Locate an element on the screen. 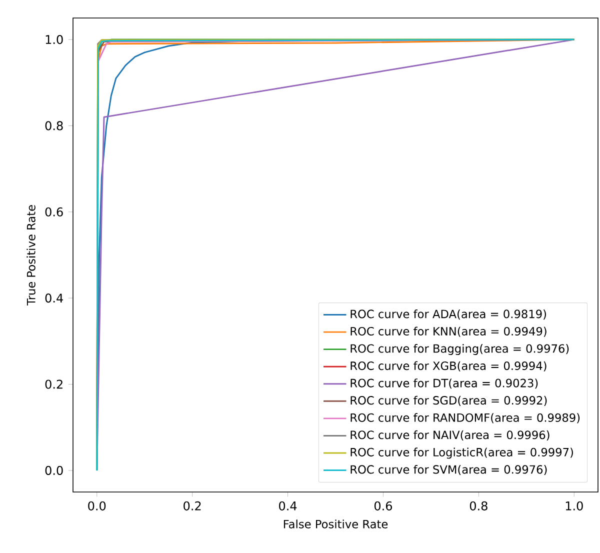 The height and width of the screenshot is (553, 600). x-axis-title: False Positive Rate is located at coordinates (336, 524).